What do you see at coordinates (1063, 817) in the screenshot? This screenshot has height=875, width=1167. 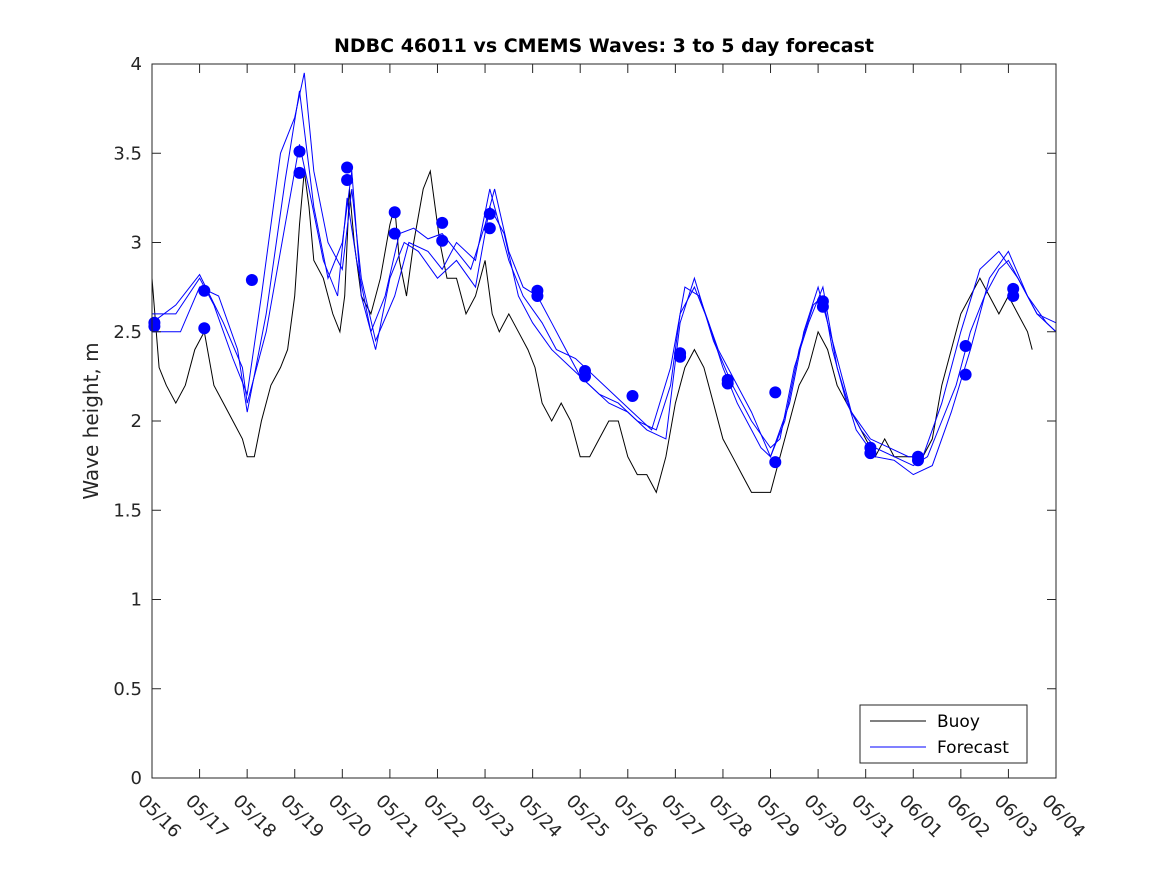 I see `x-tick-label-19: 06/04` at bounding box center [1063, 817].